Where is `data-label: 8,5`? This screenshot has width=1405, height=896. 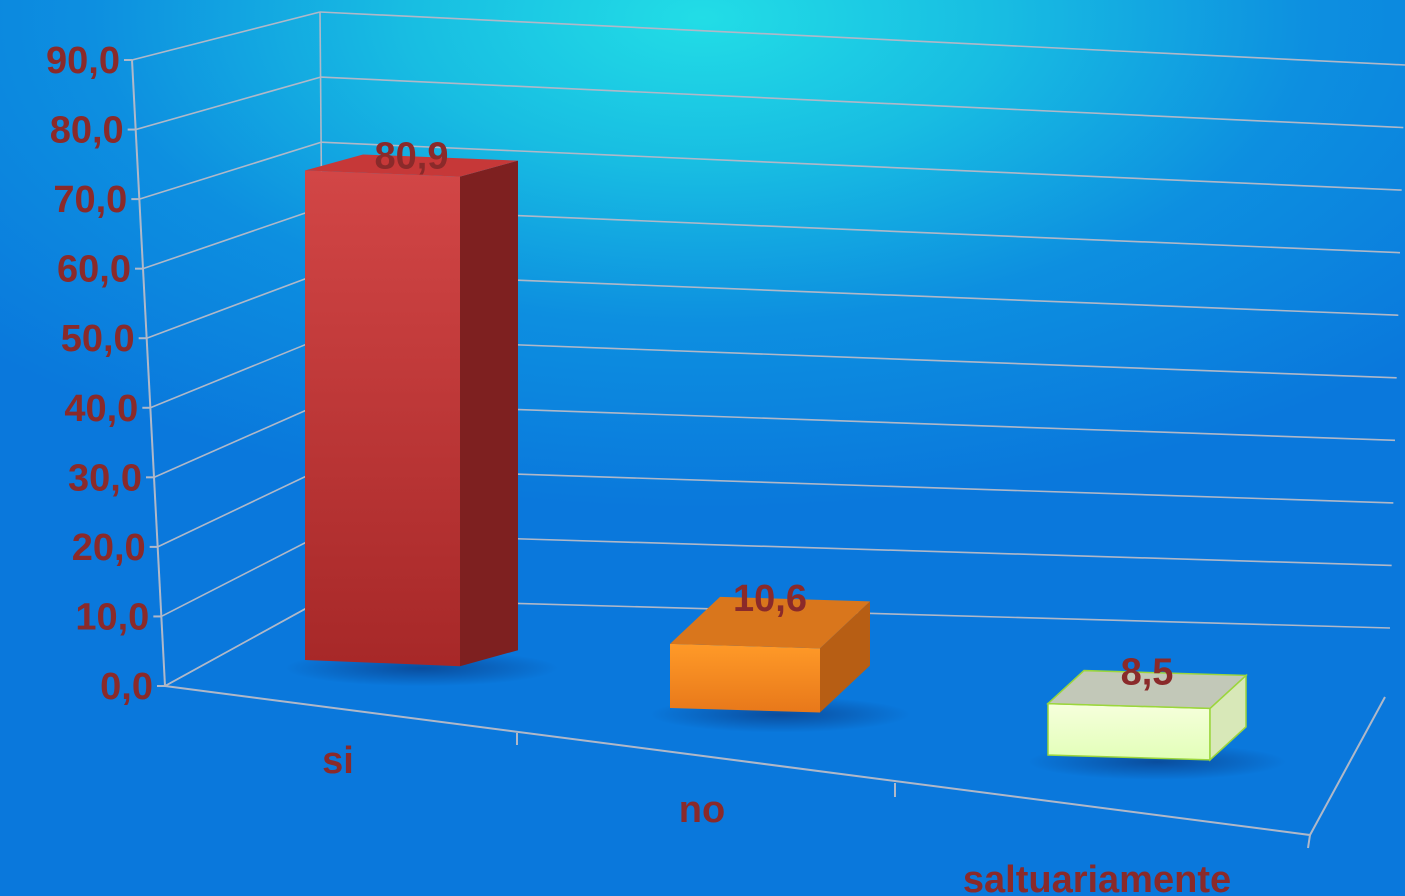 data-label: 8,5 is located at coordinates (1147, 673).